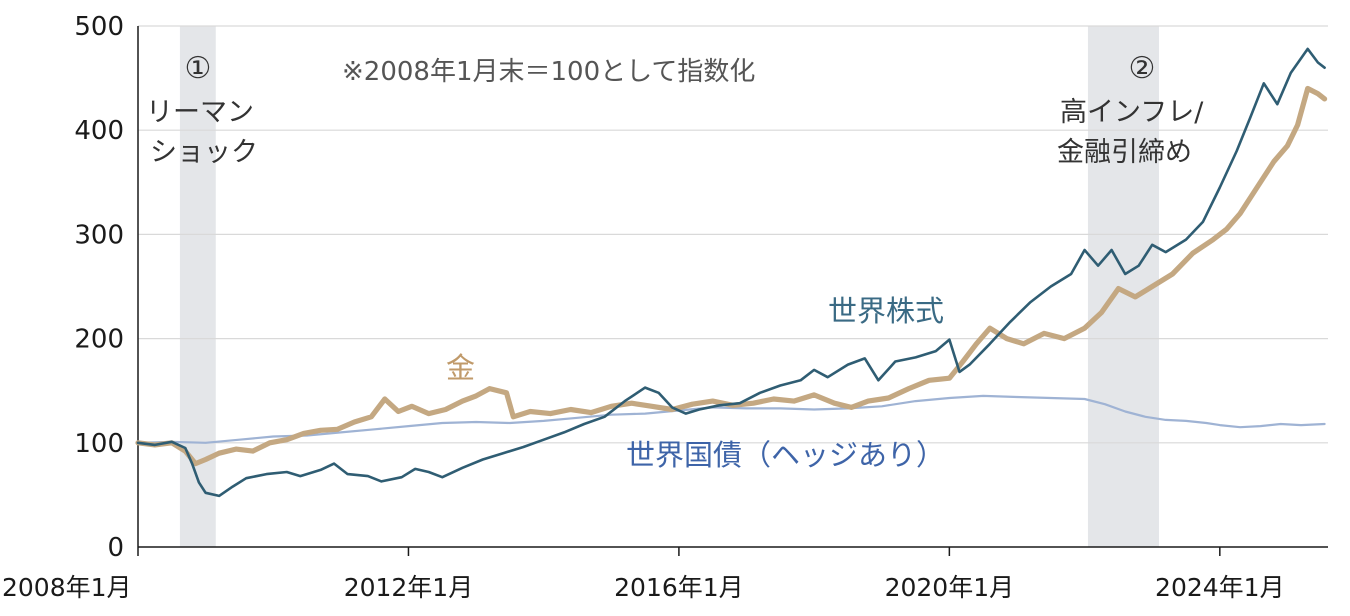 Image resolution: width=1350 pixels, height=616 pixels. What do you see at coordinates (106, 287) in the screenshot?
I see `y-axis: 0 100 200 300 400 500` at bounding box center [106, 287].